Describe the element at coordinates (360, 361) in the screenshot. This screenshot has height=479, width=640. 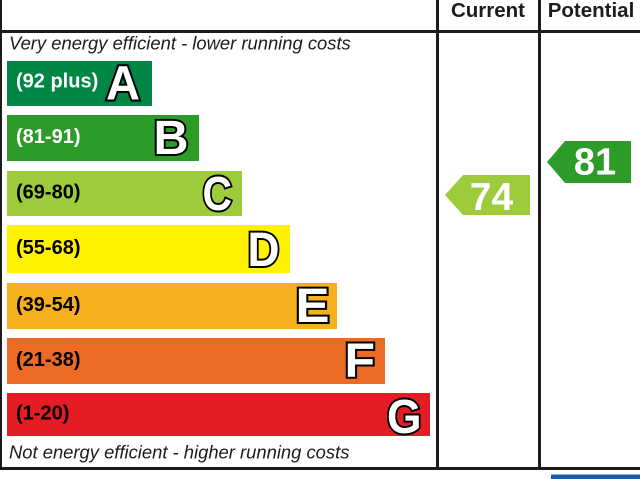
I see `svg-text: F` at that location.